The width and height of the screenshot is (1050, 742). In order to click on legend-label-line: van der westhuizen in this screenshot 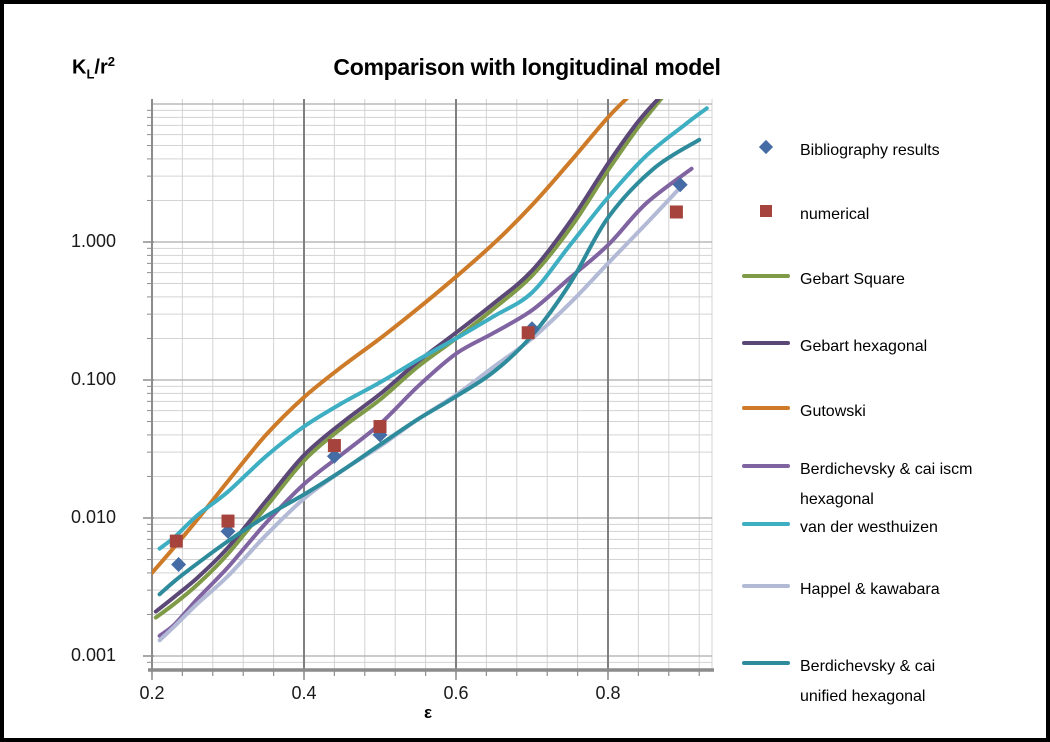, I will do `click(869, 527)`.